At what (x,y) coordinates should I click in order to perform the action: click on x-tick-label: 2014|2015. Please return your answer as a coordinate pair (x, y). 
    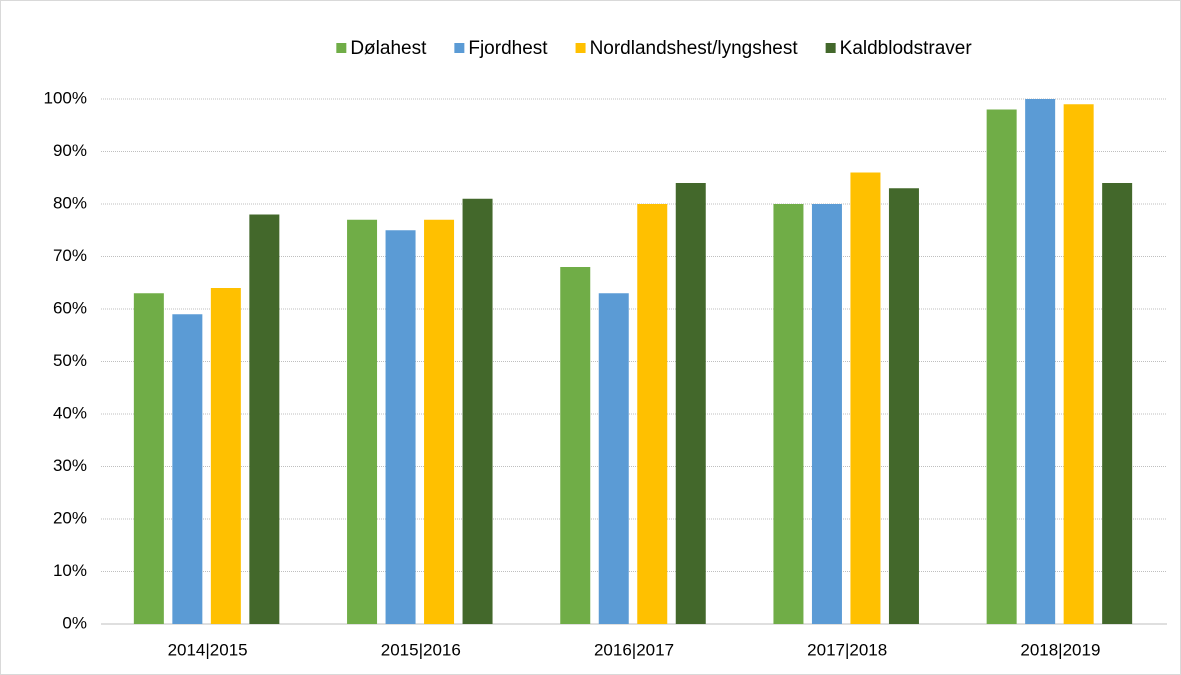
    Looking at the image, I should click on (208, 649).